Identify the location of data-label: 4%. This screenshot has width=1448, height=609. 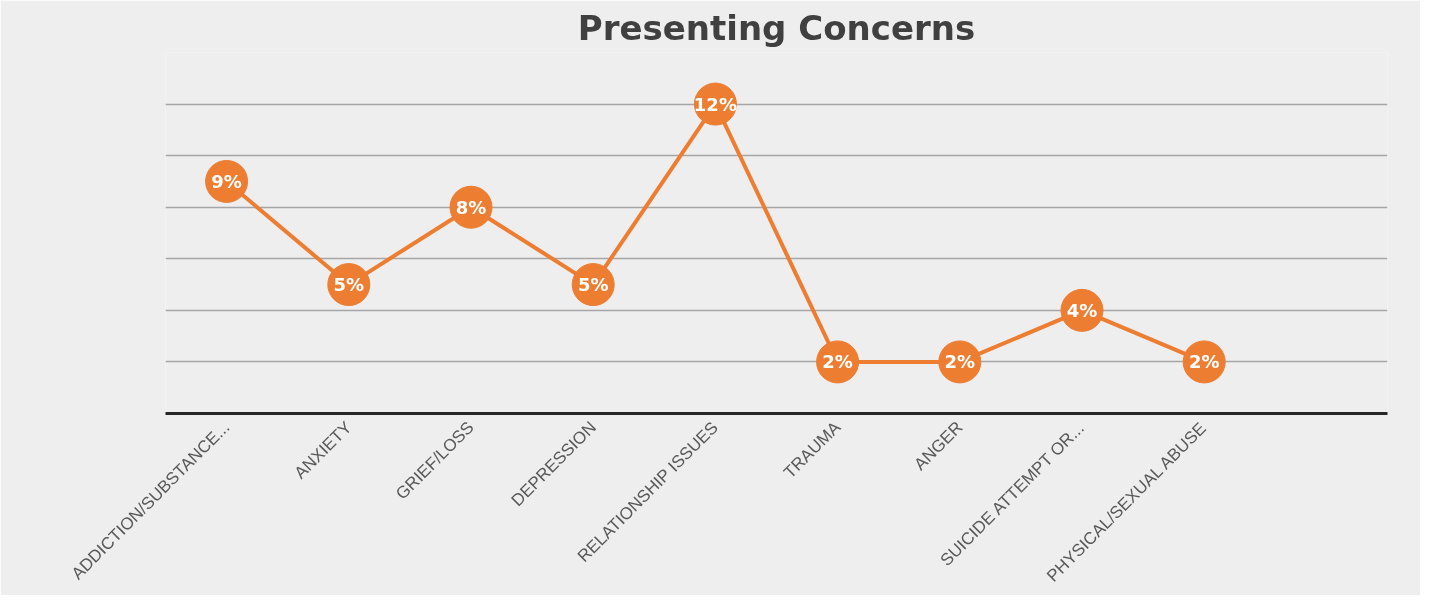
(1082, 310).